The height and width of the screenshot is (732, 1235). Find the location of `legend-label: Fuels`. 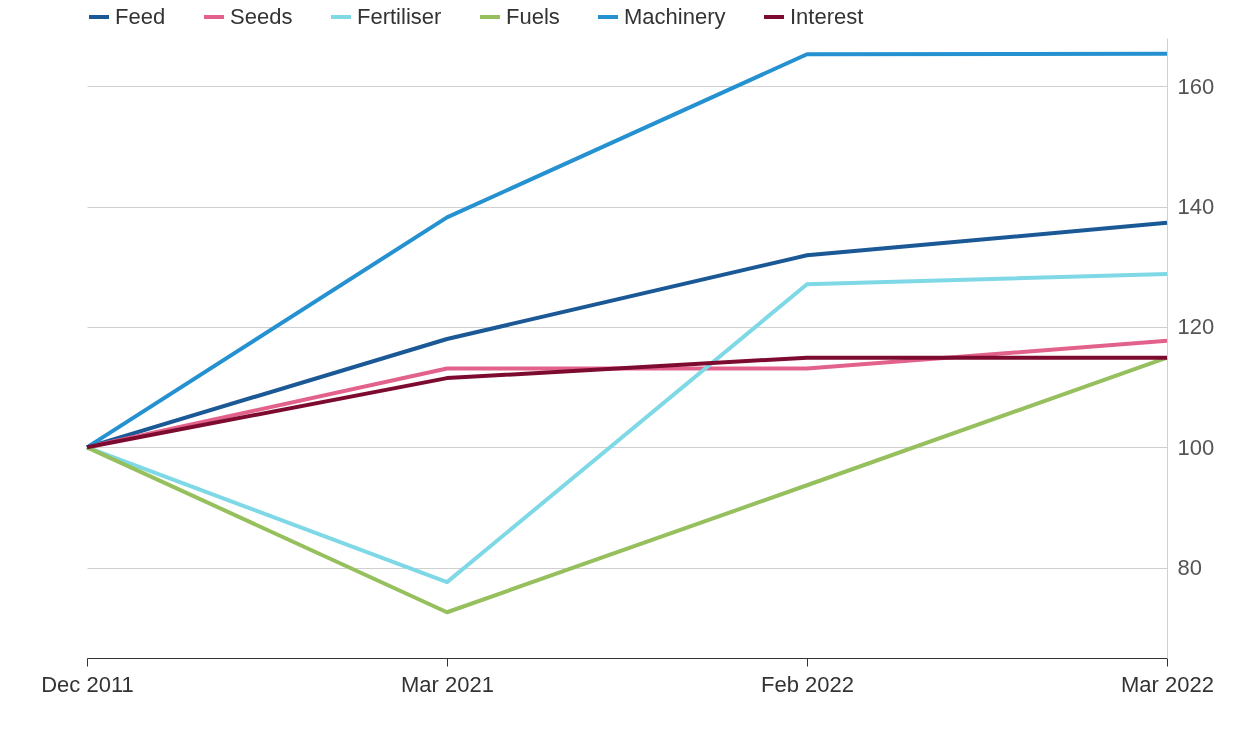

legend-label: Fuels is located at coordinates (533, 16).